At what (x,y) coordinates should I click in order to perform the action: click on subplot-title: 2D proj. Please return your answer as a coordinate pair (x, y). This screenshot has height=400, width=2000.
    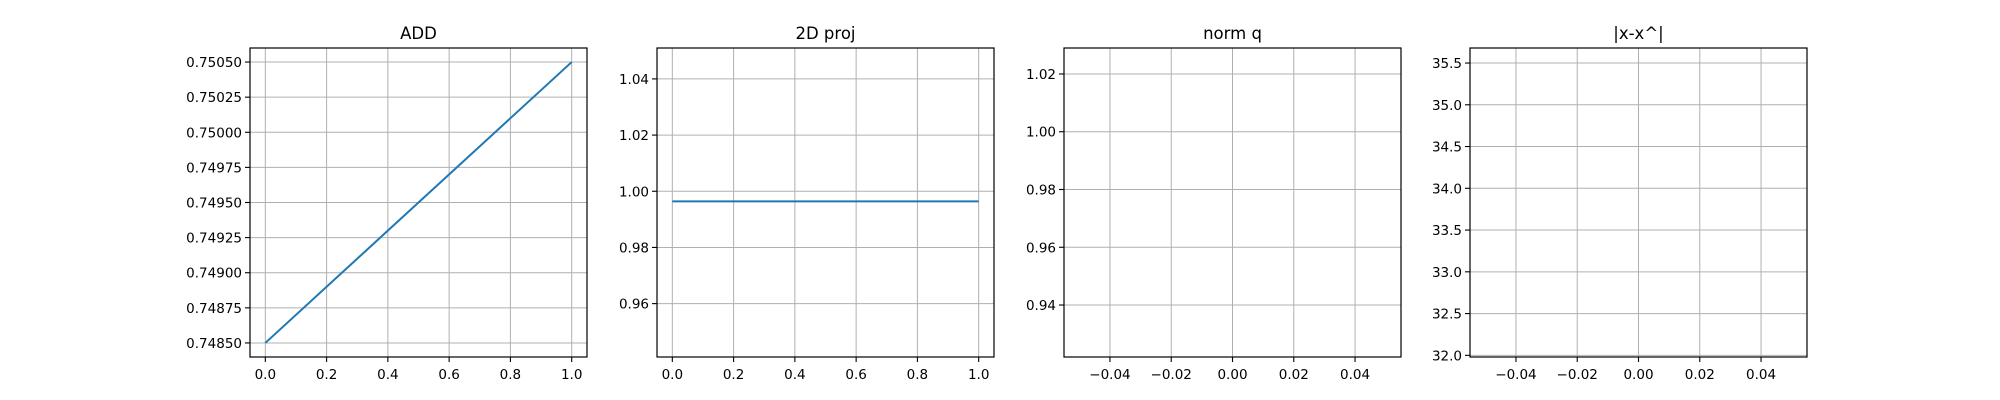
    Looking at the image, I should click on (825, 33).